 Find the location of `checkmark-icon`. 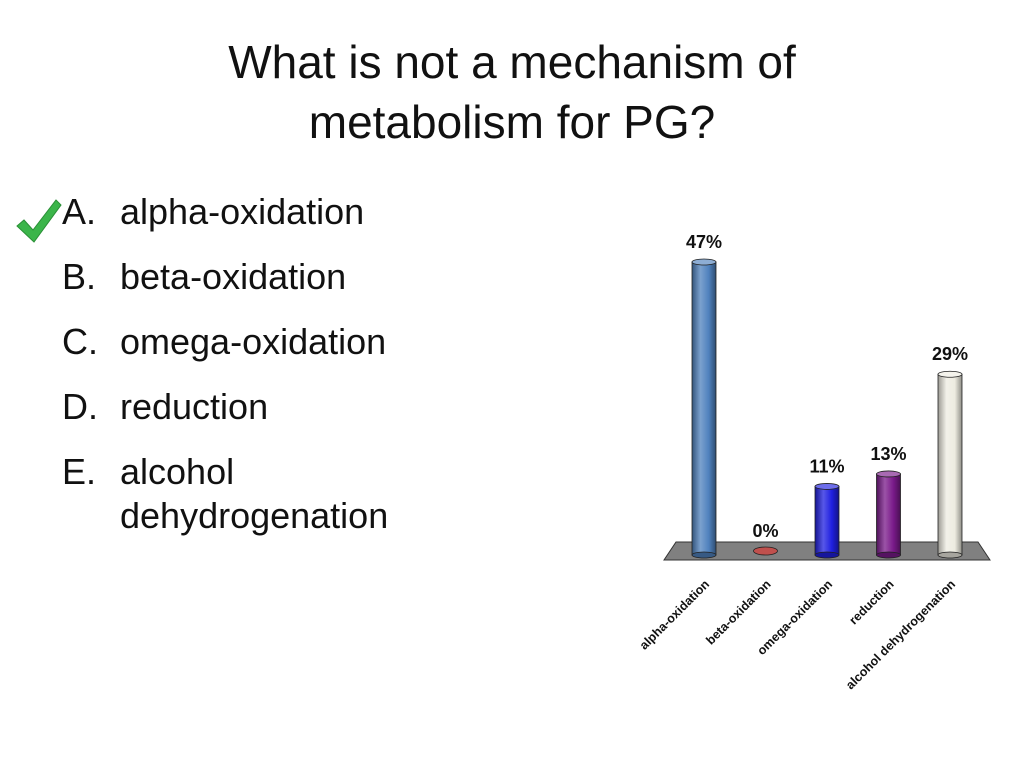

checkmark-icon is located at coordinates (39, 221).